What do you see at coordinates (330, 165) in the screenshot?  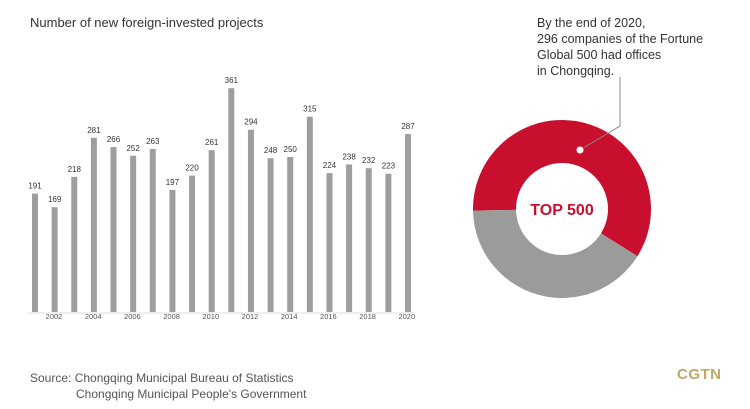 I see `bar-value-label: 224` at bounding box center [330, 165].